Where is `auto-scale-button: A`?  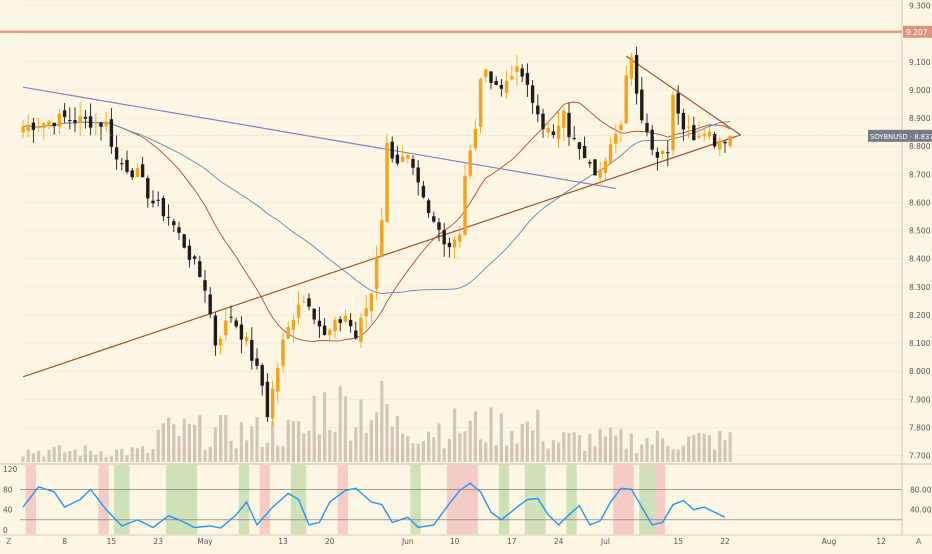
auto-scale-button: A is located at coordinates (919, 541).